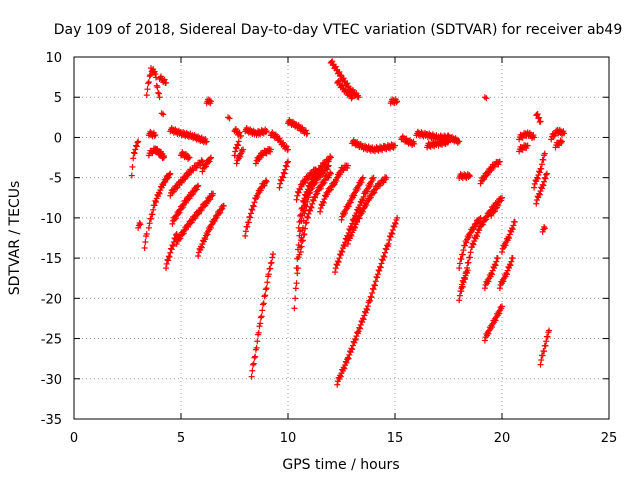 This screenshot has height=480, width=640. What do you see at coordinates (51, 420) in the screenshot?
I see `y-tick-label: -35` at bounding box center [51, 420].